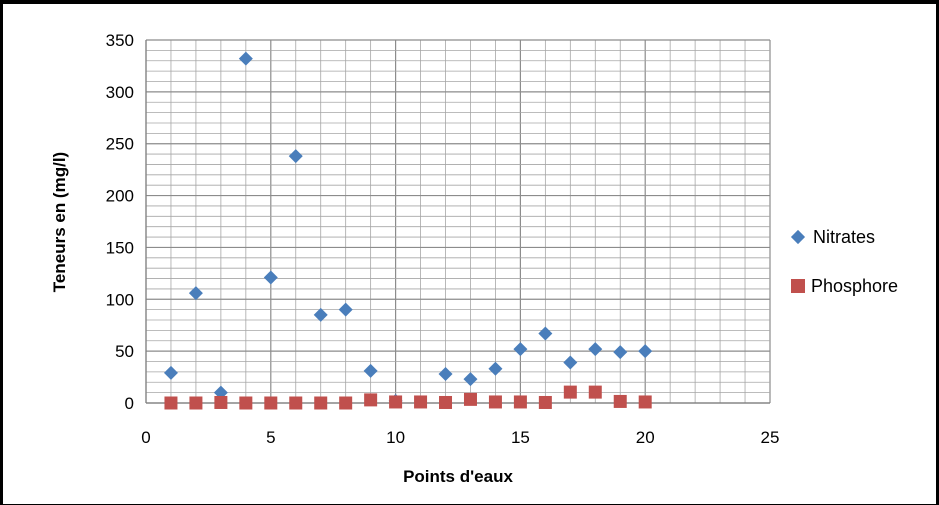 The image size is (939, 505). I want to click on y-tick-label: 200, so click(120, 196).